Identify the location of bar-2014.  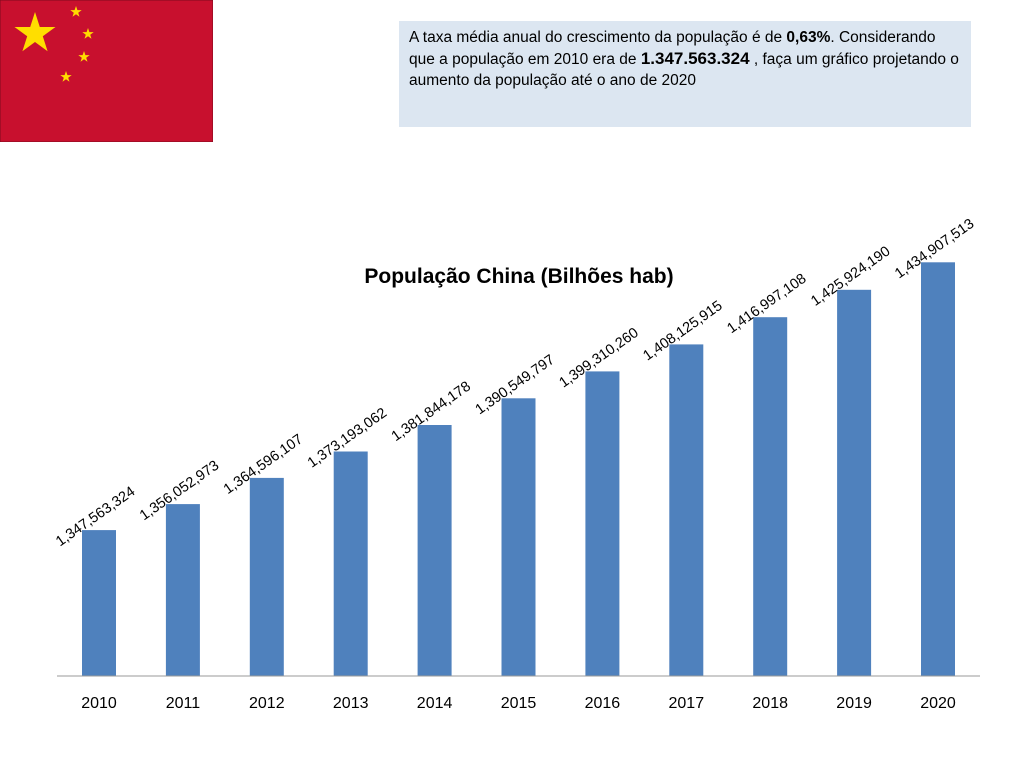
(434, 550).